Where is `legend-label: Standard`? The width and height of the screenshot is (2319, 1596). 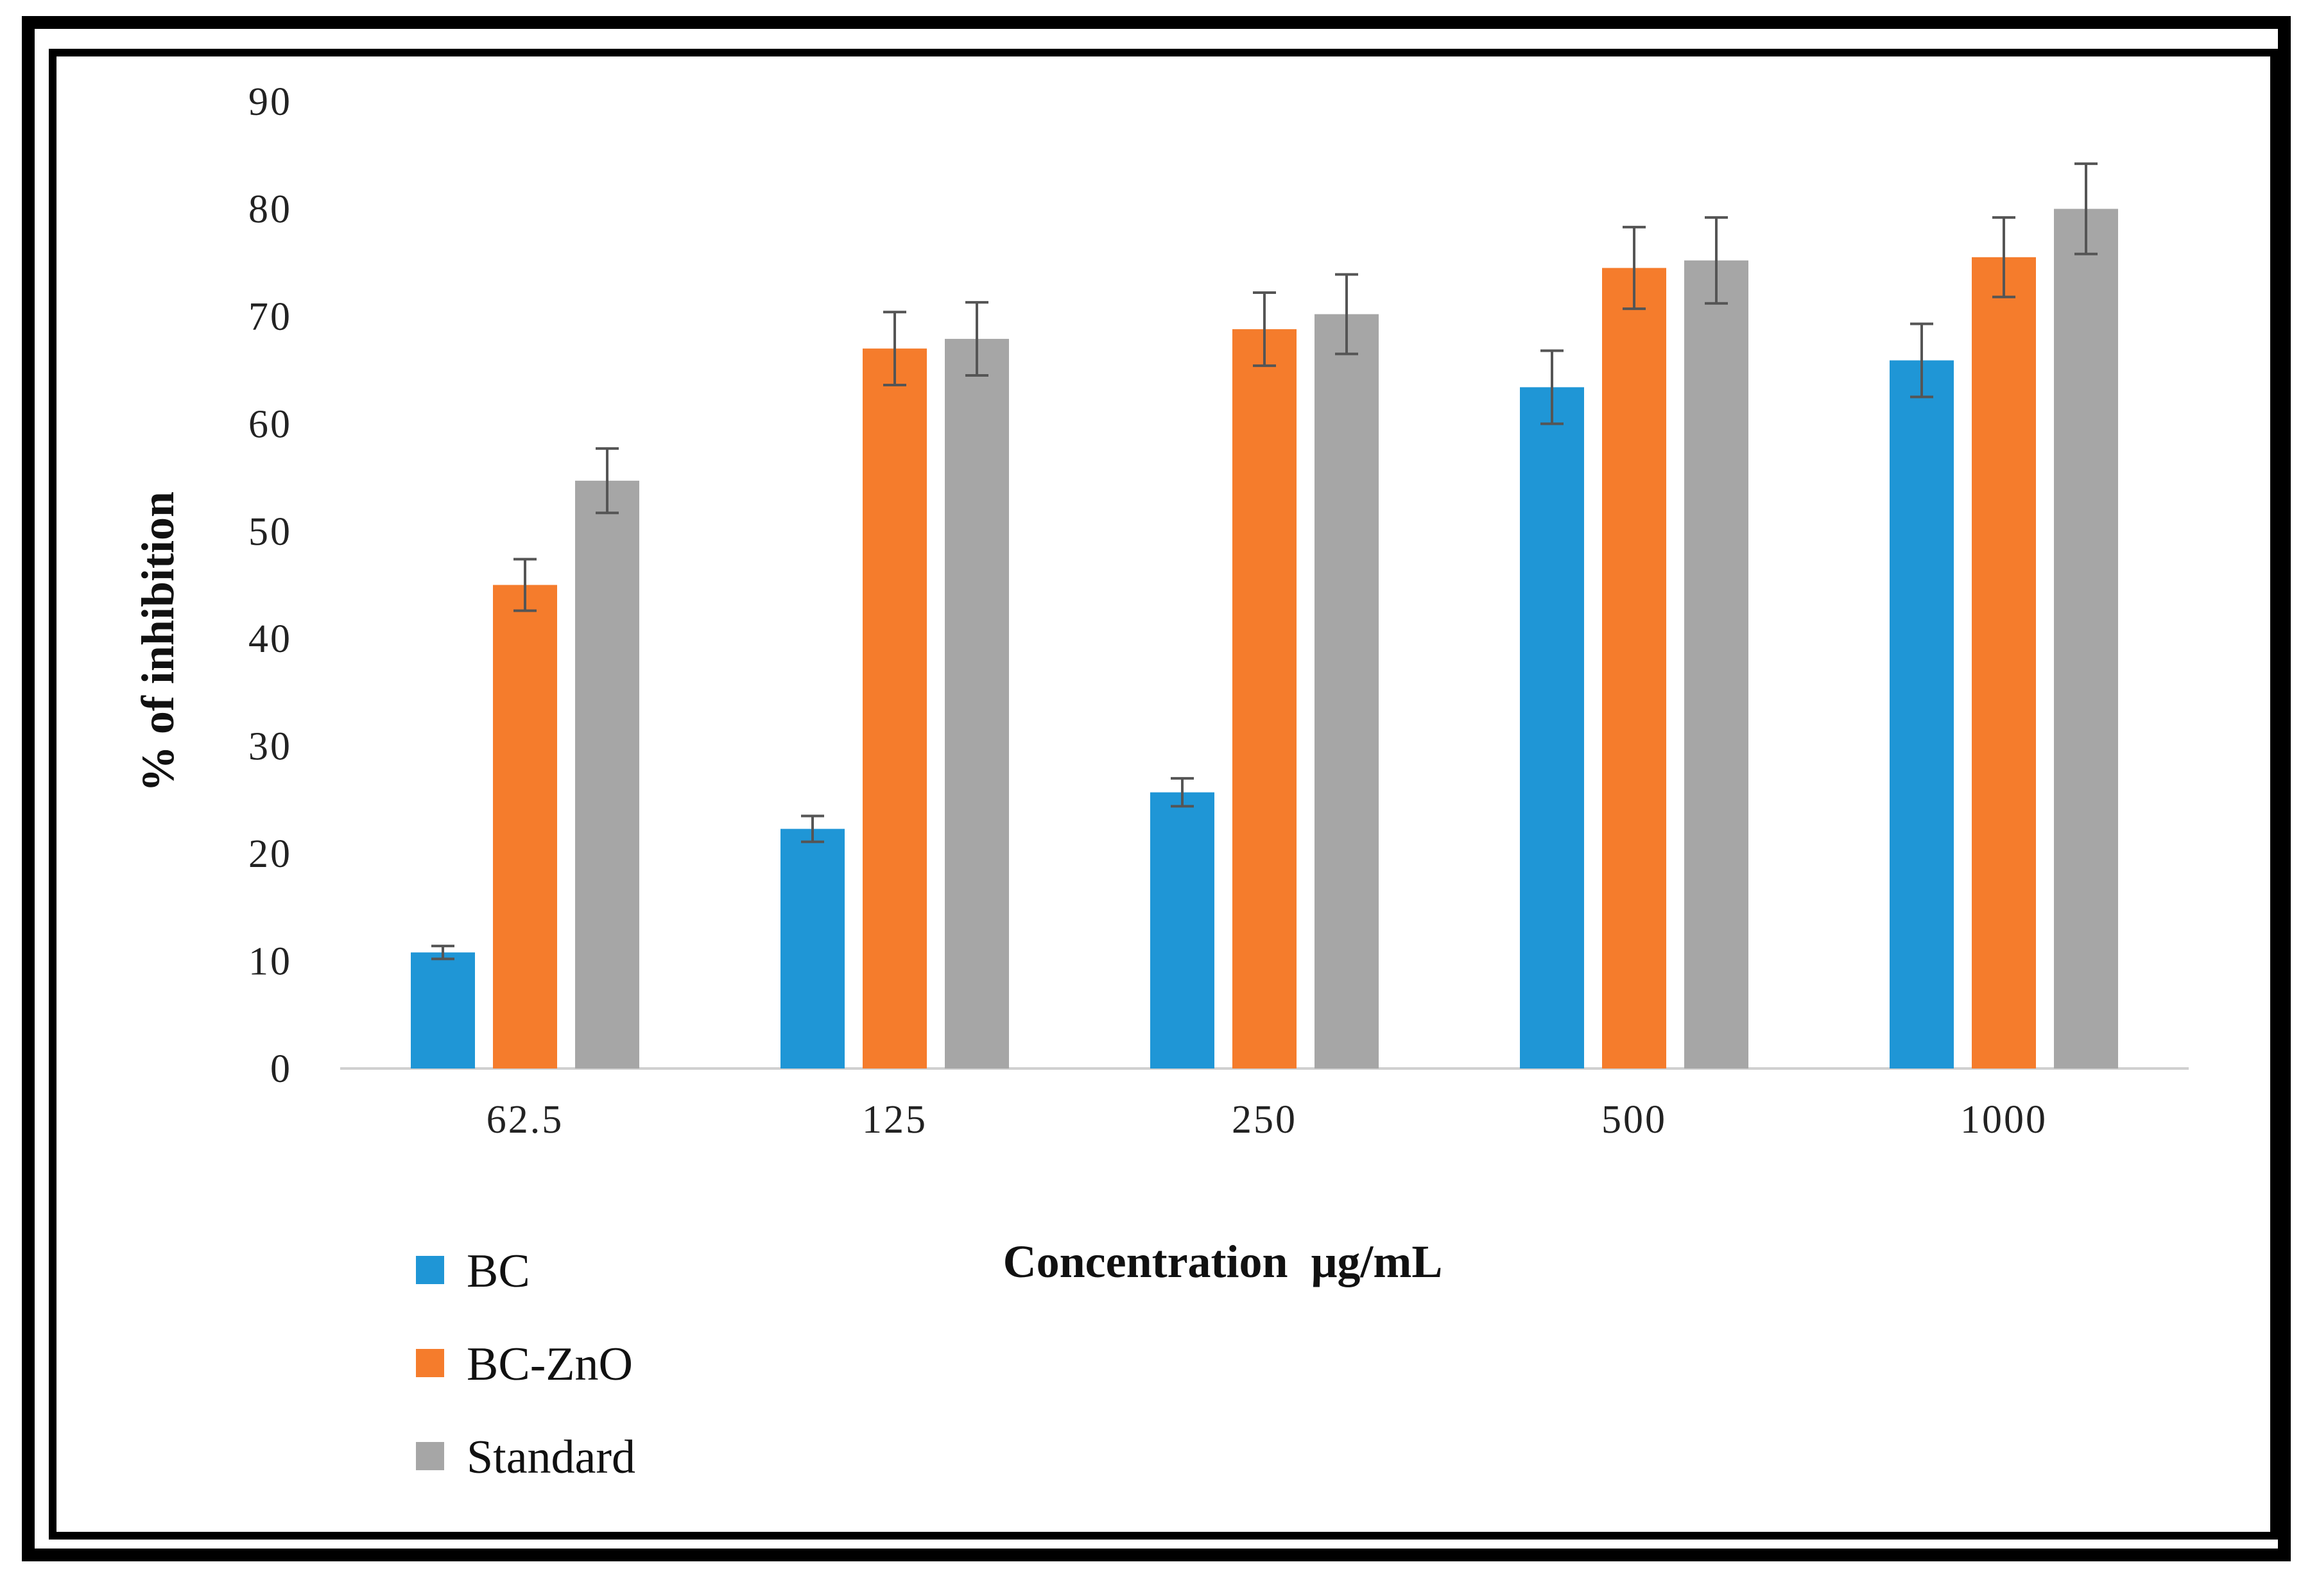 legend-label: Standard is located at coordinates (551, 1457).